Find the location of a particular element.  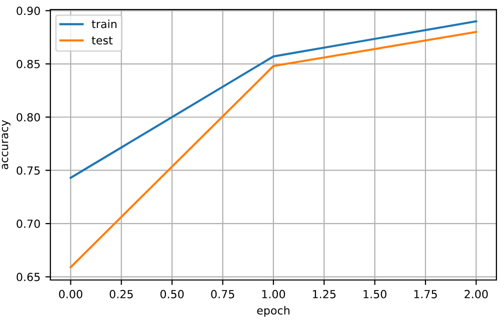

legend-label: train is located at coordinates (104, 24).